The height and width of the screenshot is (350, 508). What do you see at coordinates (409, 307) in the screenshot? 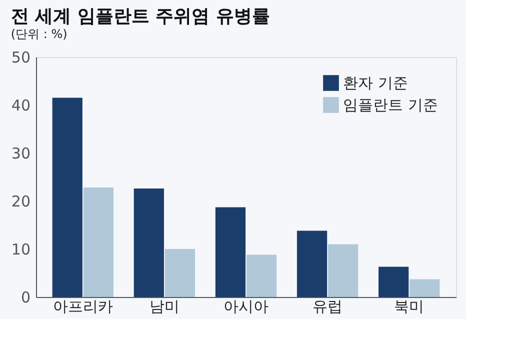
I see `x-tick-label: 북미` at bounding box center [409, 307].